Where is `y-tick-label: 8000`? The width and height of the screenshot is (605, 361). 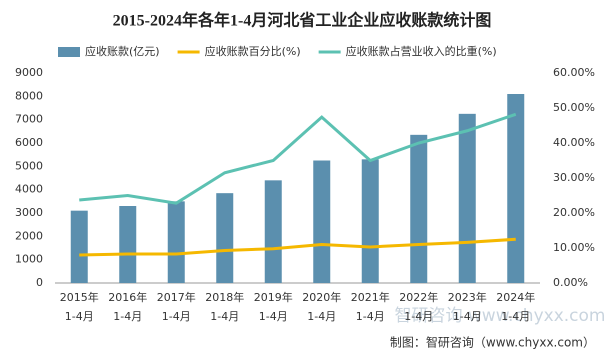
y-tick-label: 8000 is located at coordinates (29, 95).